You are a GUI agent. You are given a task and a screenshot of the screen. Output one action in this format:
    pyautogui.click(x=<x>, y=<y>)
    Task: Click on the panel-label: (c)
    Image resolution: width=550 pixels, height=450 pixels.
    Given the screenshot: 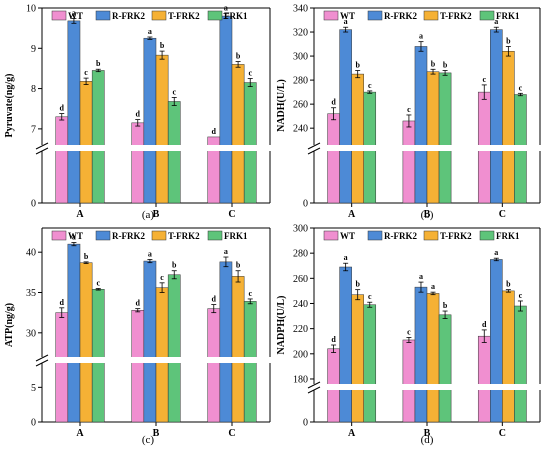 What is the action you would take?
    pyautogui.click(x=148, y=440)
    